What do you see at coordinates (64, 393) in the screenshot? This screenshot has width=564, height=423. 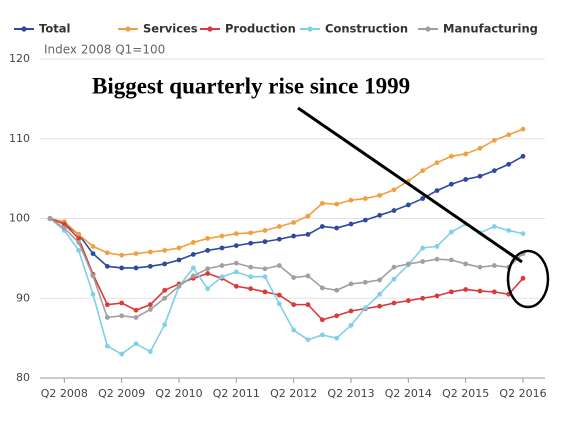 I see `x-tick-label: Q2 2008` at bounding box center [64, 393].